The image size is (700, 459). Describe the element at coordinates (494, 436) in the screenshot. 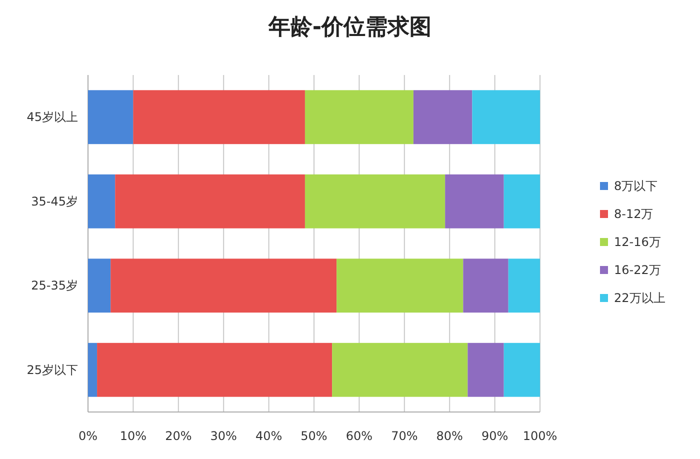

I see `x-tick-label: 90%` at that location.